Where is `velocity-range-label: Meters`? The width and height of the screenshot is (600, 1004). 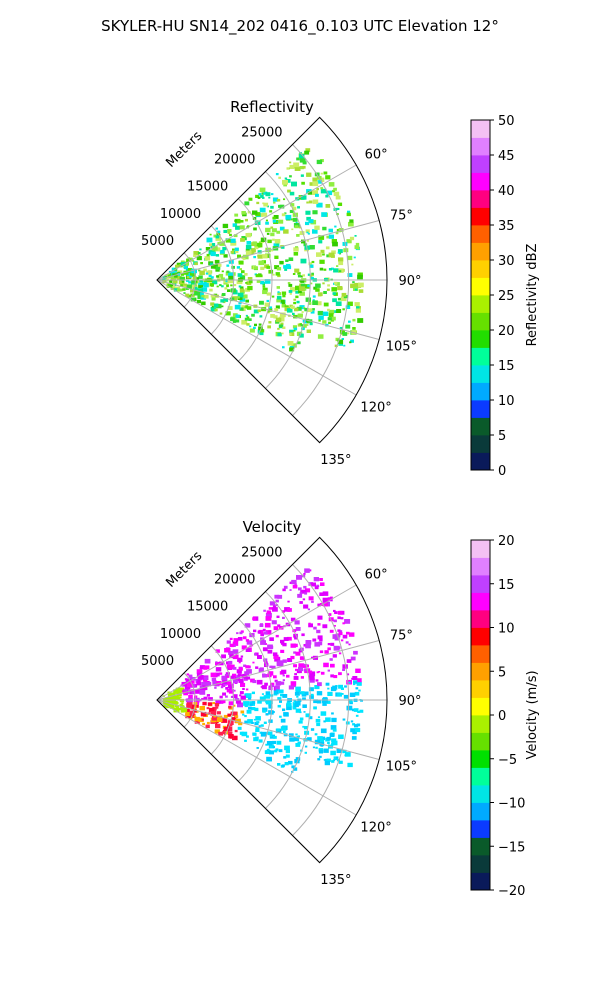 velocity-range-label: Meters is located at coordinates (184, 570).